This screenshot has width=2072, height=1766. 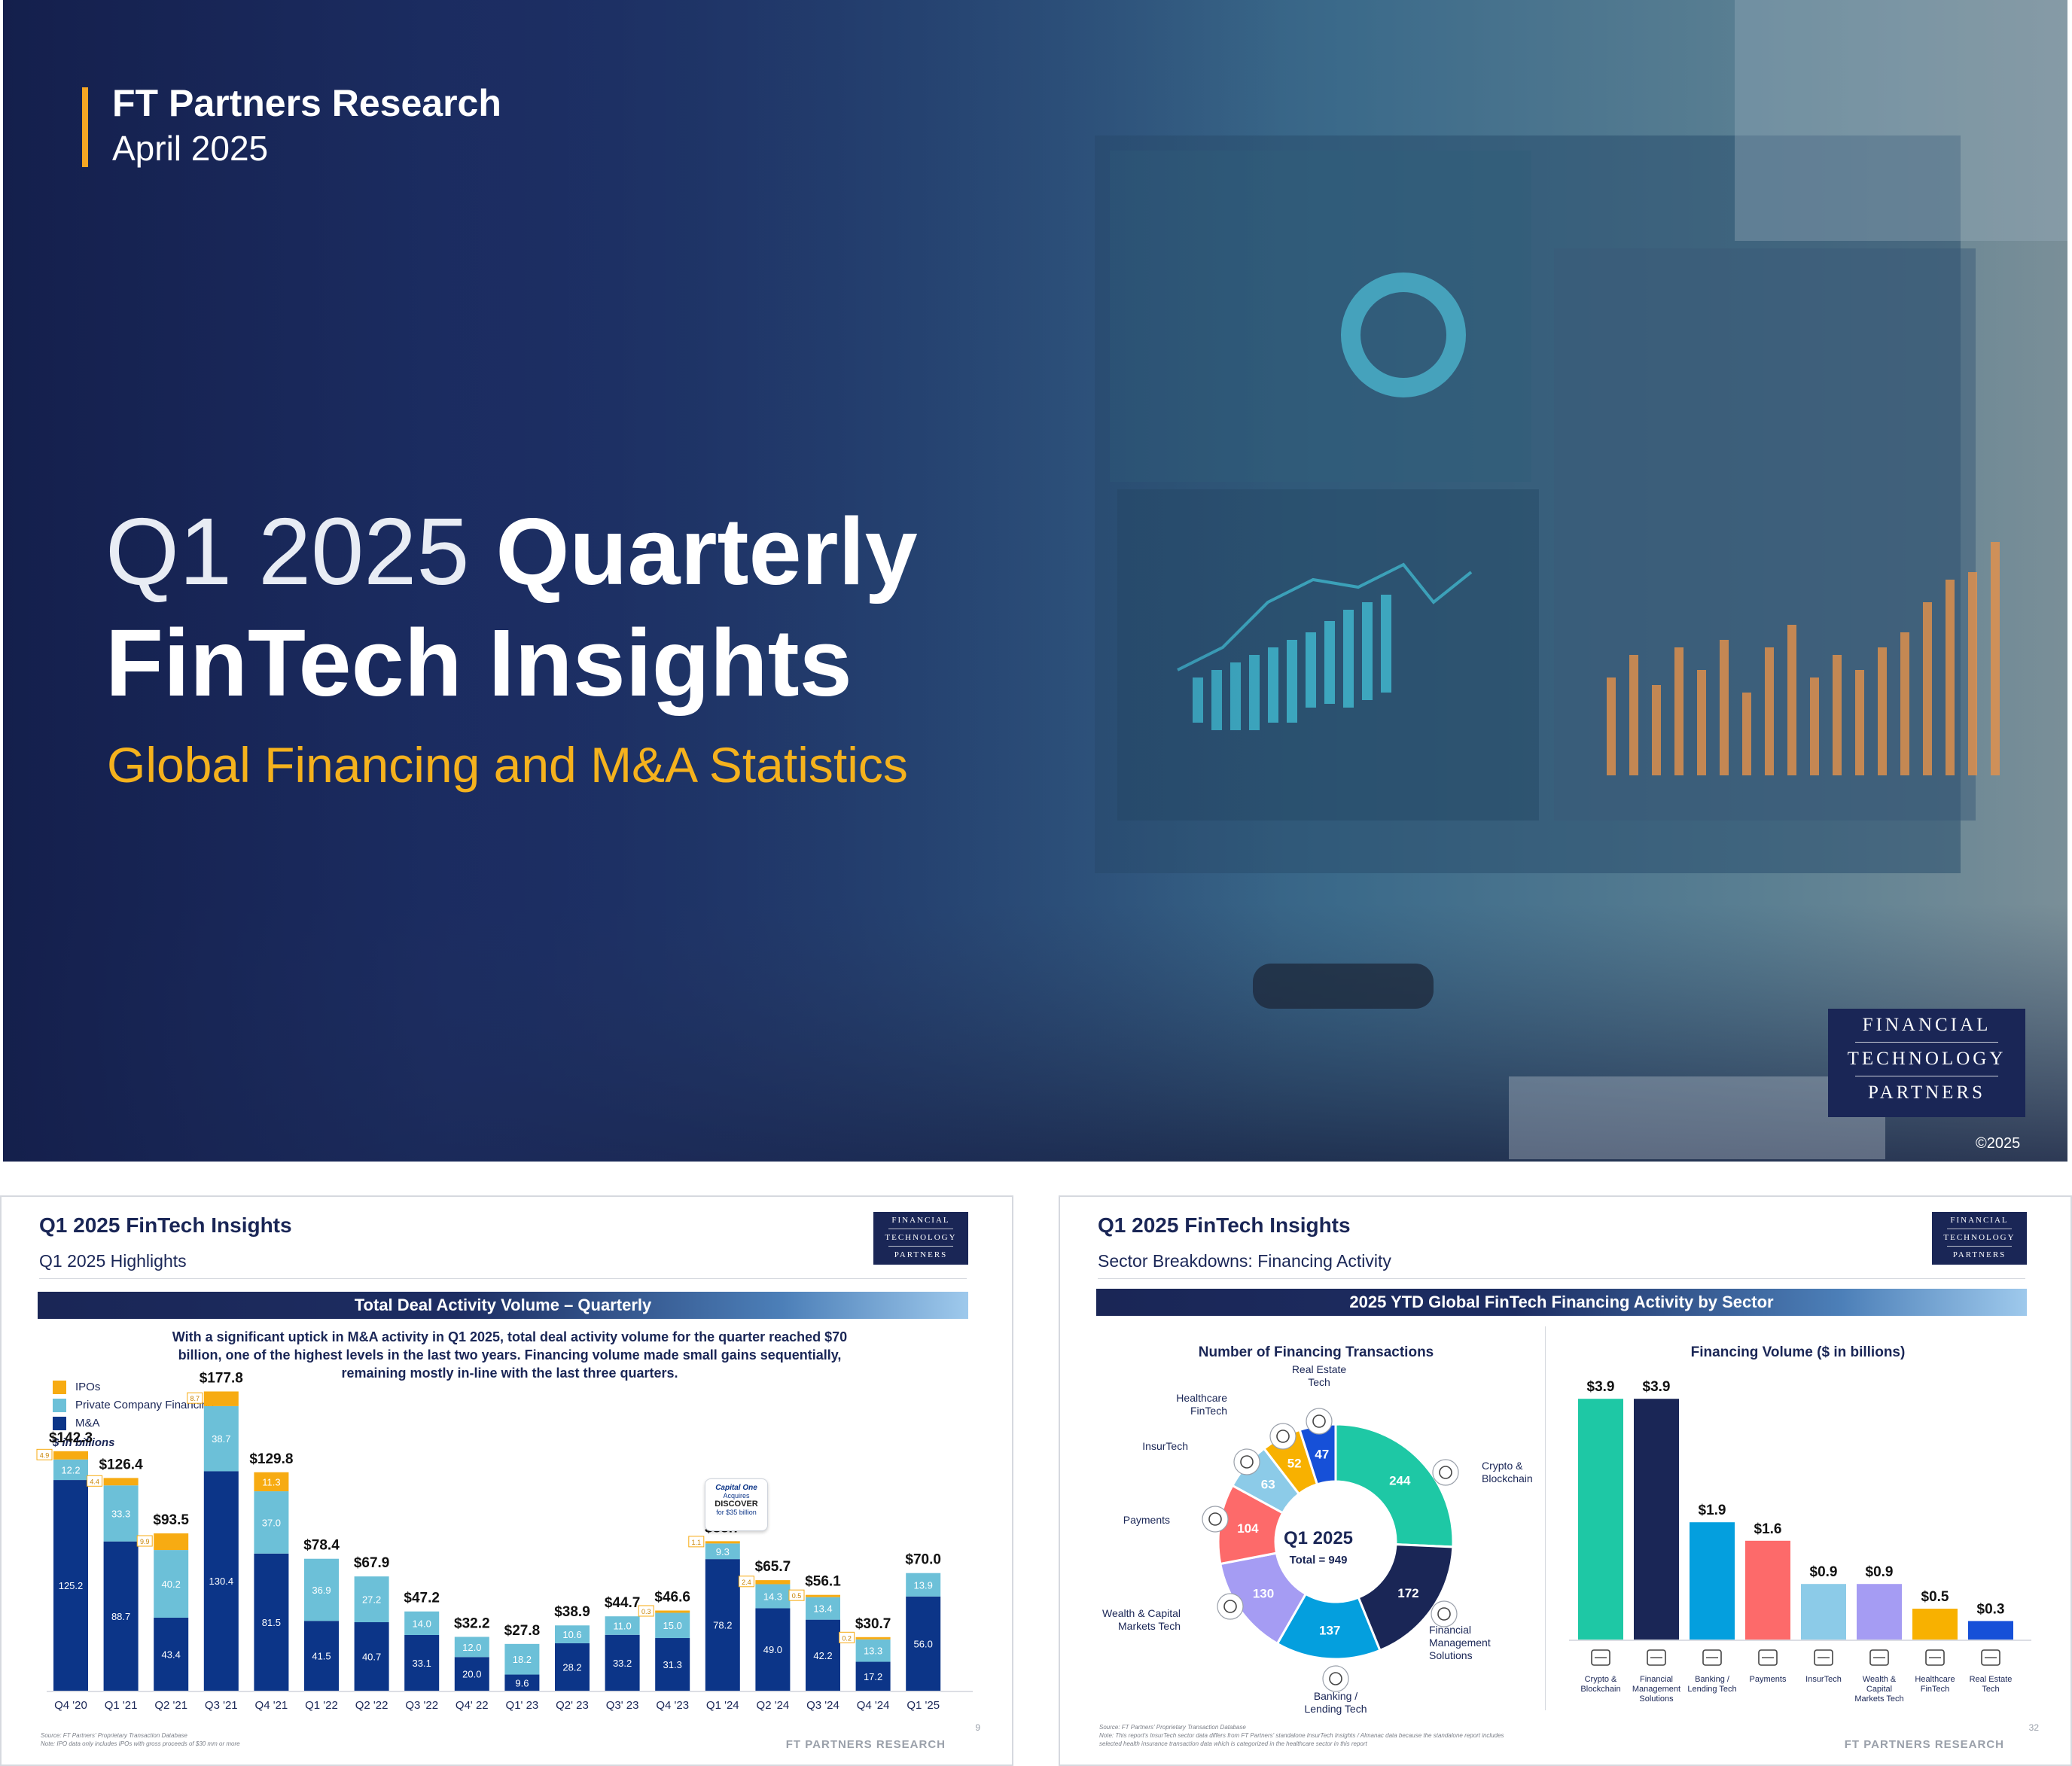 I want to click on donut-category-label: Crypto & Blockchain, so click(x=1507, y=1472).